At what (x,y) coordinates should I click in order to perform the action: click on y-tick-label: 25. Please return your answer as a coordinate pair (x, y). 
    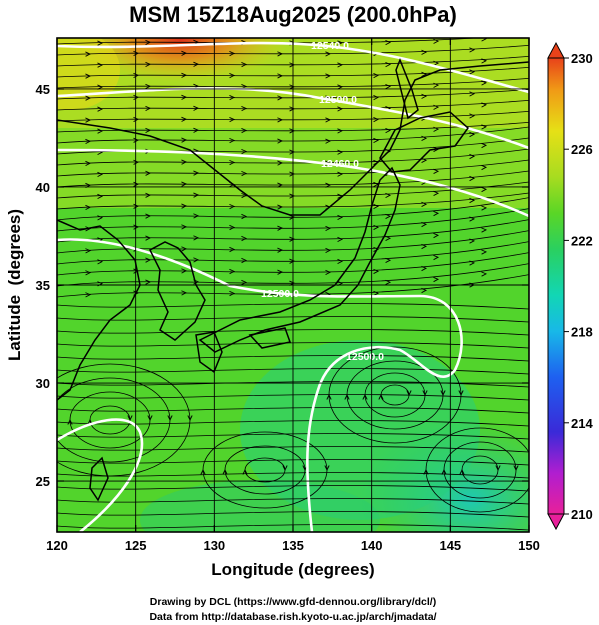
    Looking at the image, I should click on (43, 481).